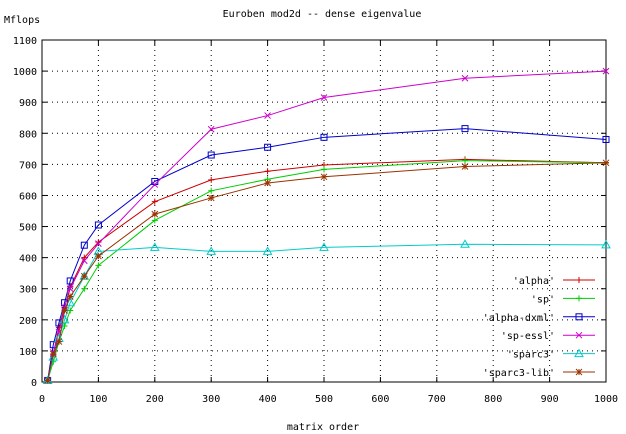 The width and height of the screenshot is (626, 434). What do you see at coordinates (211, 399) in the screenshot?
I see `x-tick-label: 300` at bounding box center [211, 399].